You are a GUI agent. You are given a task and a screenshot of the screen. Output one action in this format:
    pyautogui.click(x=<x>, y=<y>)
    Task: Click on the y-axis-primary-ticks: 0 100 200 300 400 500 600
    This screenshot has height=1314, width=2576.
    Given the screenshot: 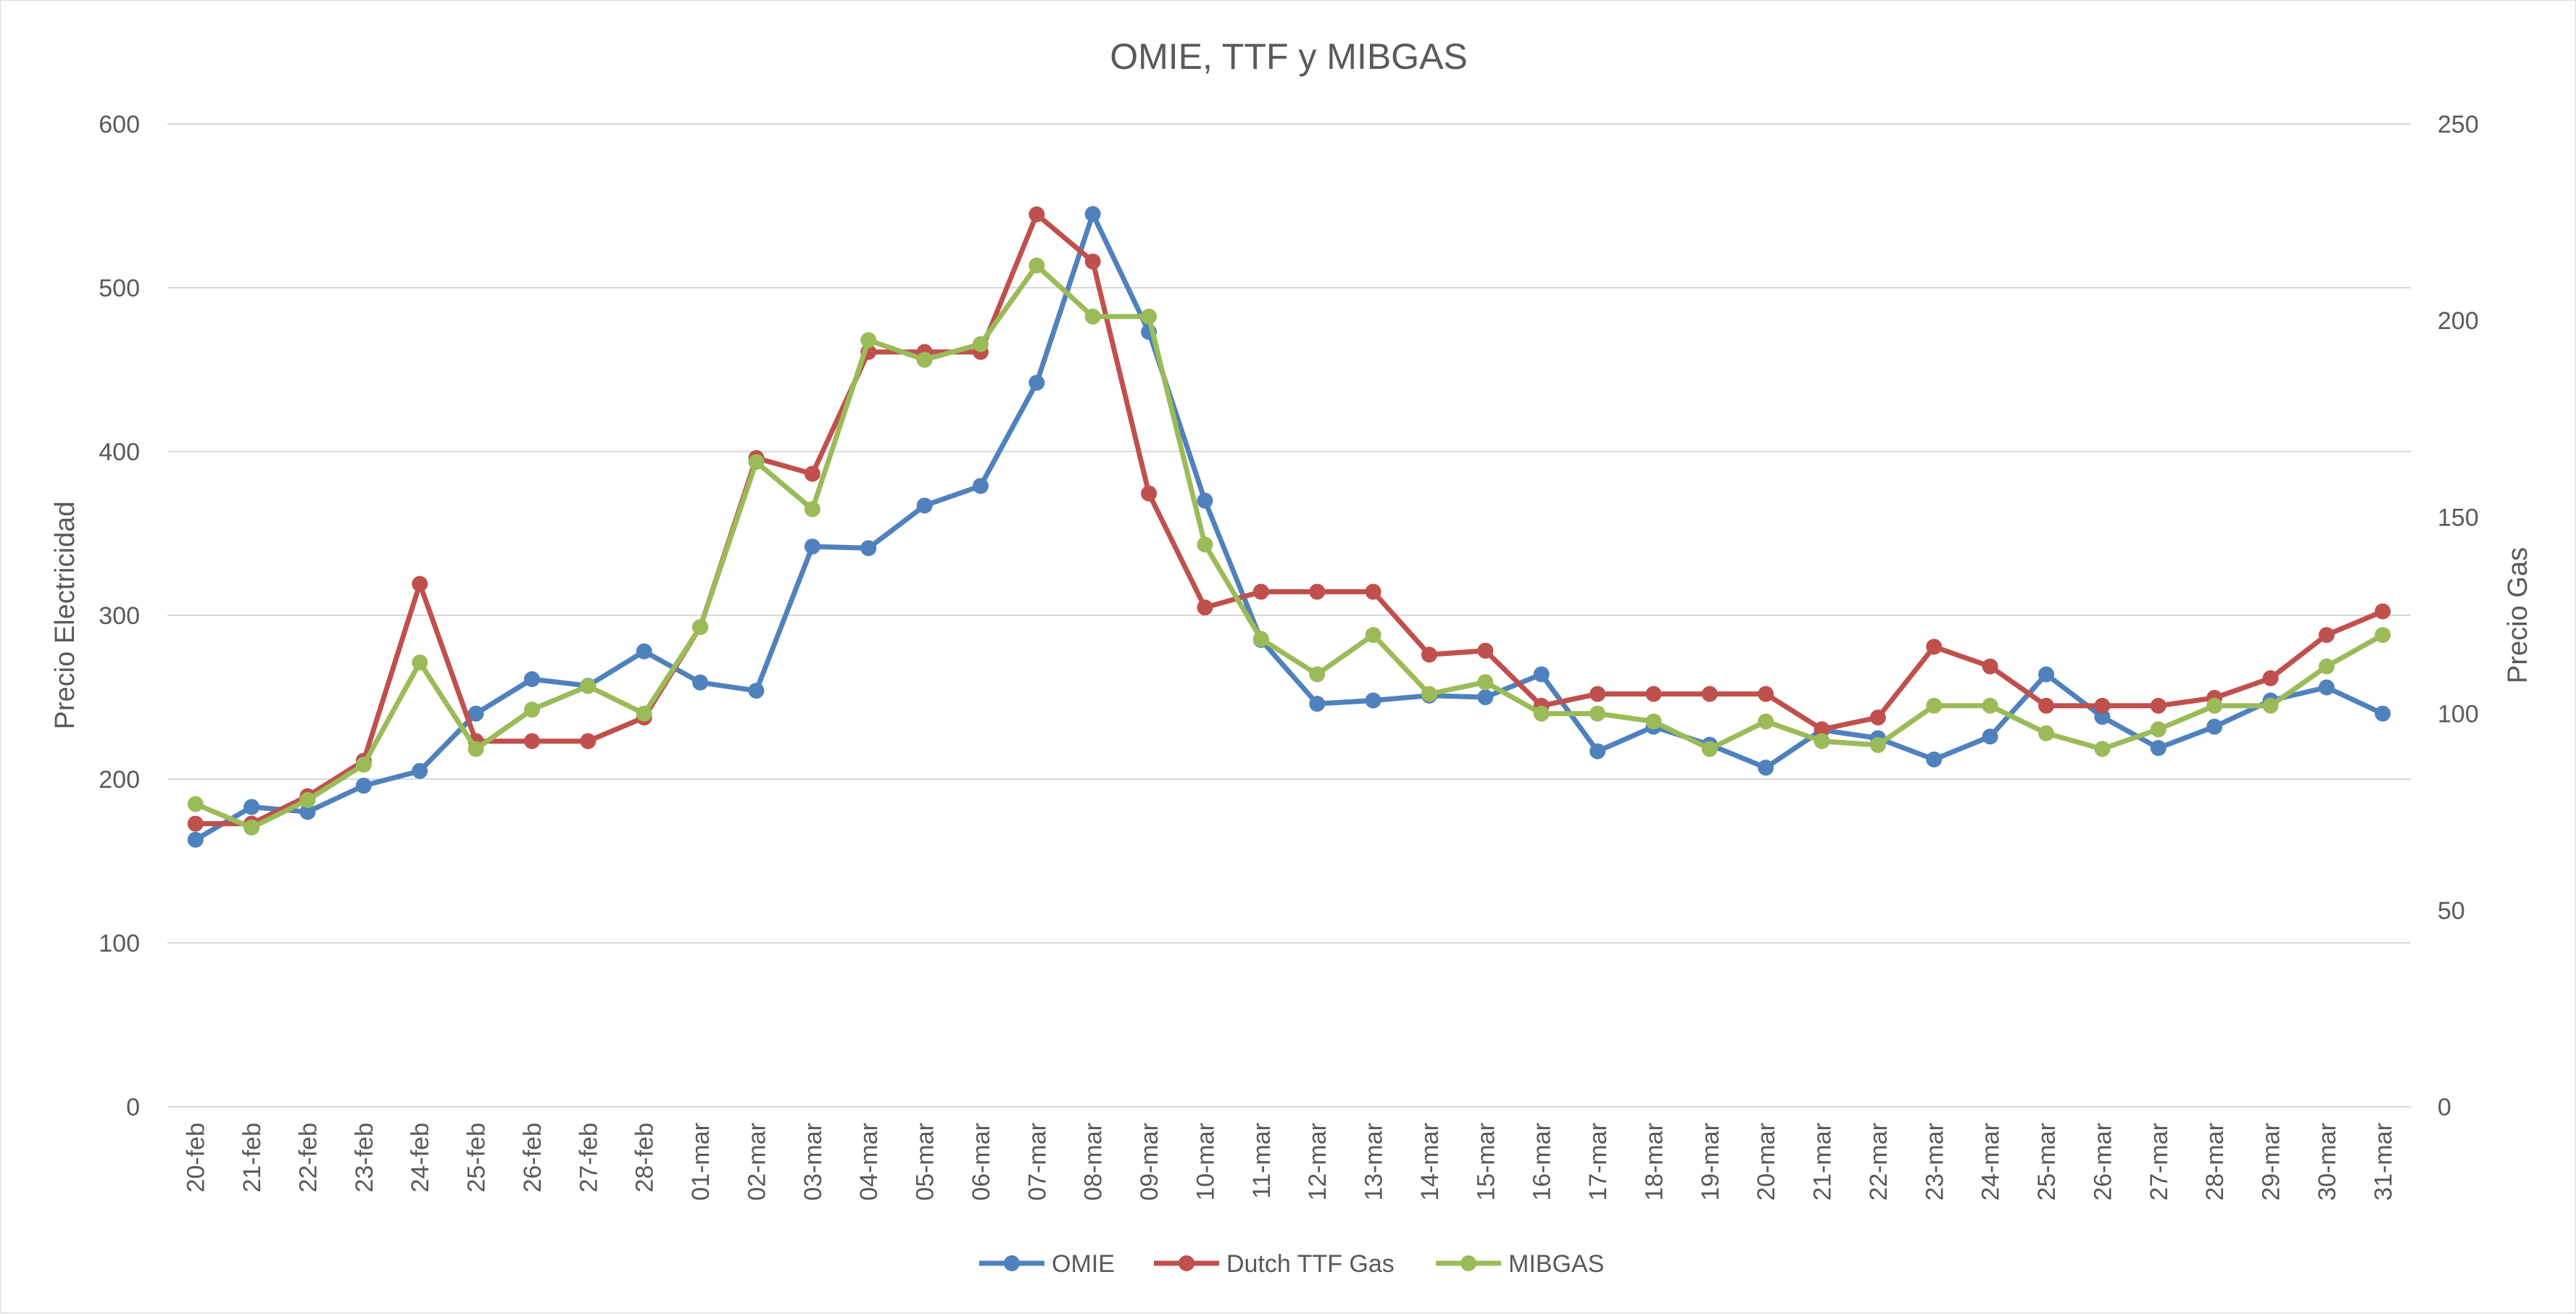 What is the action you would take?
    pyautogui.click(x=119, y=616)
    